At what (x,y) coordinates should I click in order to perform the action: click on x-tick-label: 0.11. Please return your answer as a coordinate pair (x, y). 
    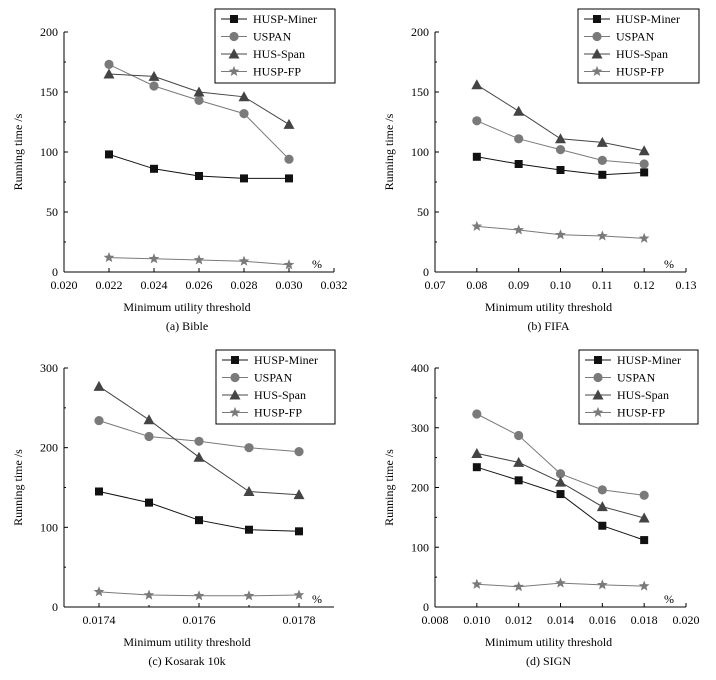
    Looking at the image, I should click on (602, 285).